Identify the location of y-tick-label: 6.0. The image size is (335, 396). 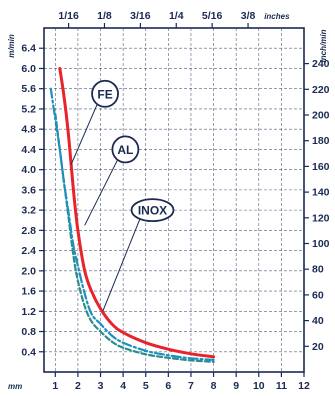
(28, 69).